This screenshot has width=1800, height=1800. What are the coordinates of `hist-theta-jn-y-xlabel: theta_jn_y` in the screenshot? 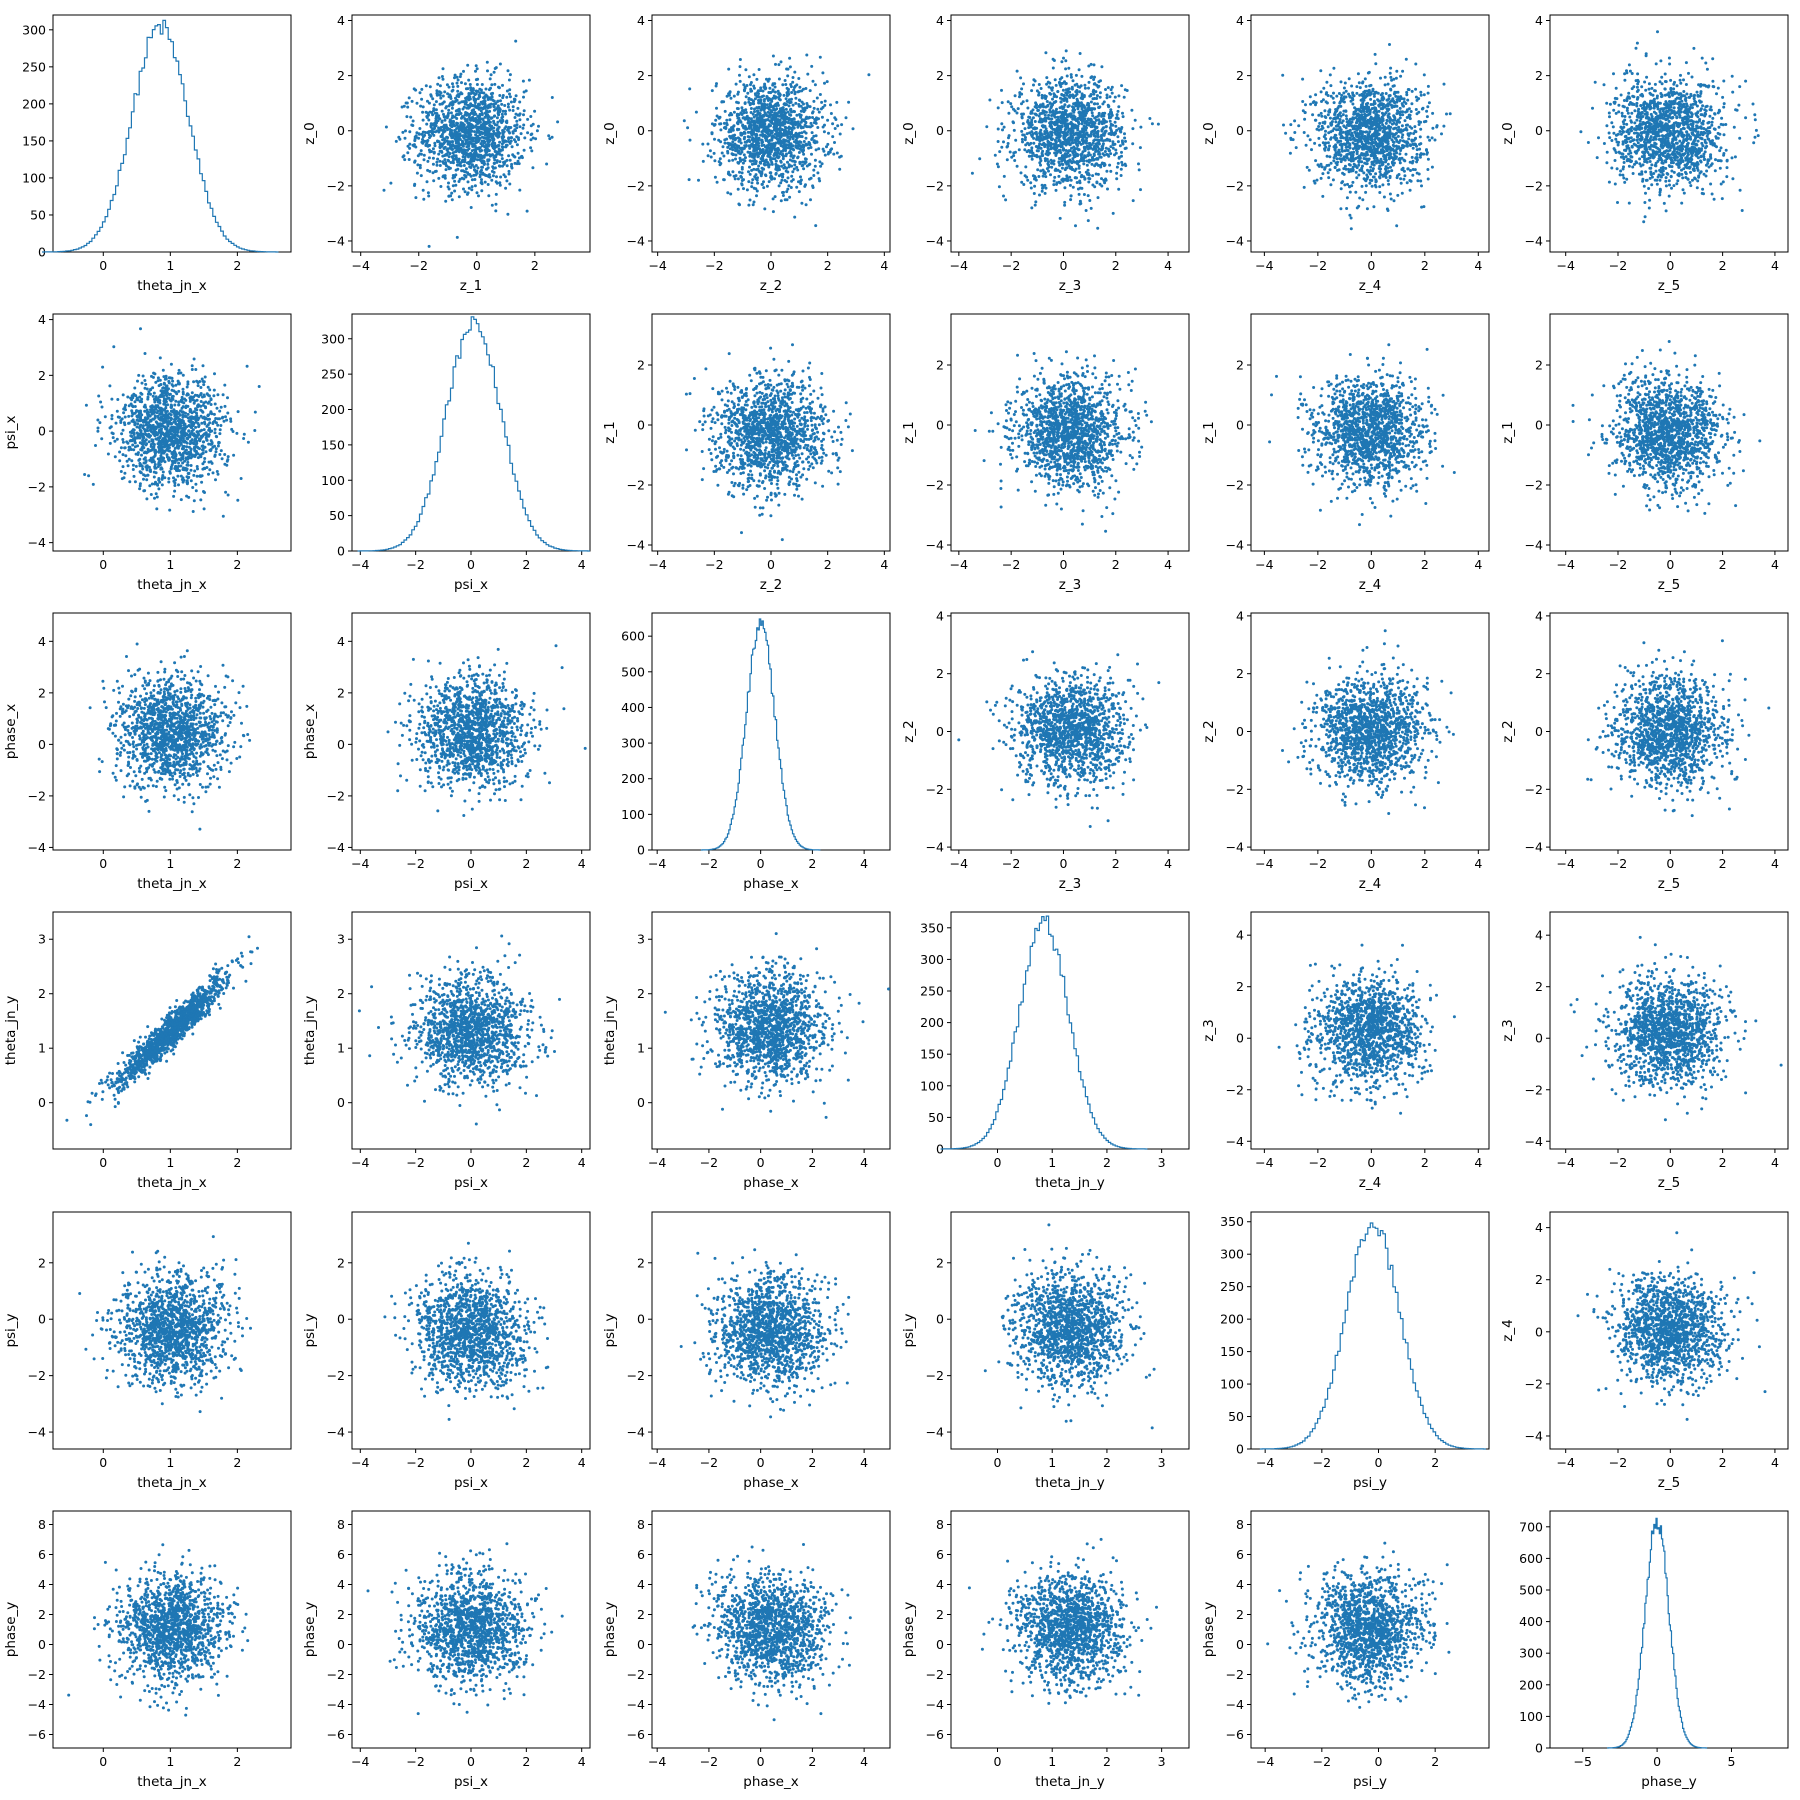 It's located at (1070, 1183).